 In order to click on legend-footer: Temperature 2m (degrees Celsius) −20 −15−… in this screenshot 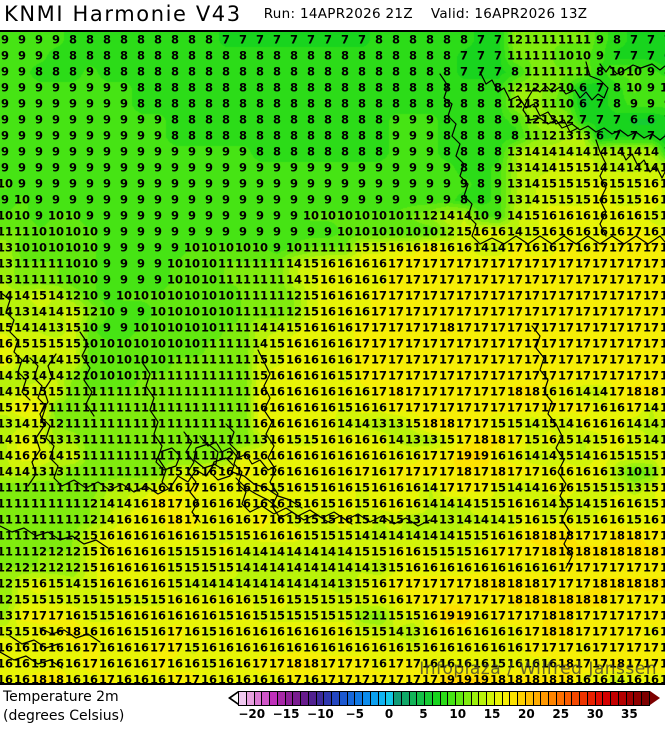, I will do `click(332, 711)`.